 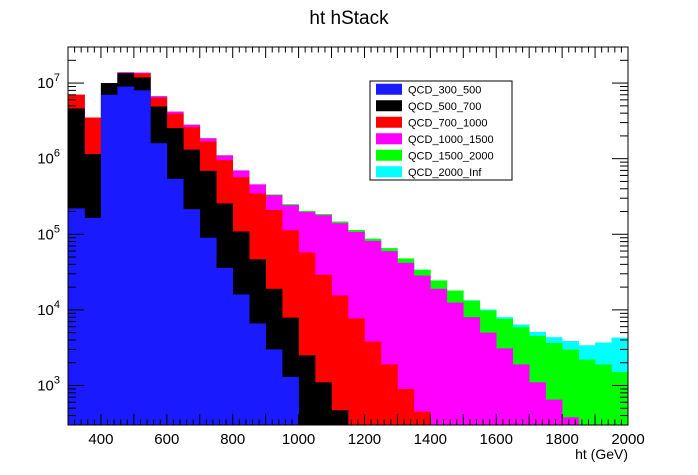 What do you see at coordinates (451, 140) in the screenshot?
I see `legend-entry-QCD_1000_1500: QCD_1000_1500` at bounding box center [451, 140].